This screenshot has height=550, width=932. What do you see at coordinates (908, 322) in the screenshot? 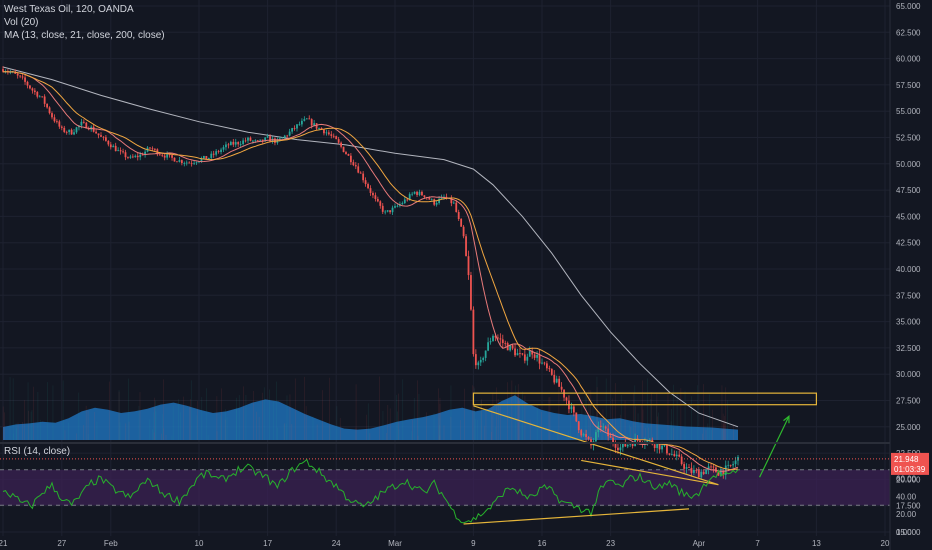
I see `price-tick-label: 35.000` at bounding box center [908, 322].